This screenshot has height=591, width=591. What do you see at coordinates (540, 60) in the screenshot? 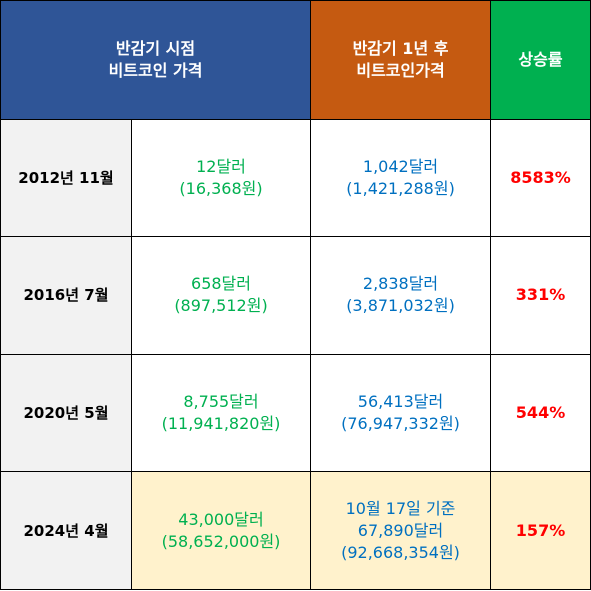
I see `header-rise-rate: 상승률` at bounding box center [540, 60].